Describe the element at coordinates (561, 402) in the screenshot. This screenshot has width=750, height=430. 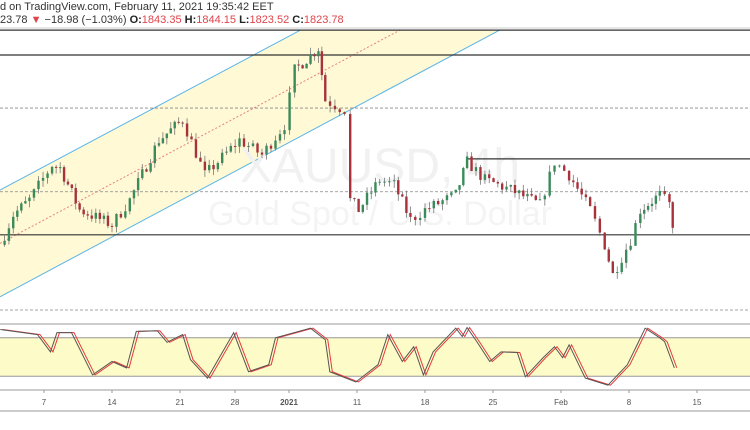
I see `tick-label: Feb` at that location.